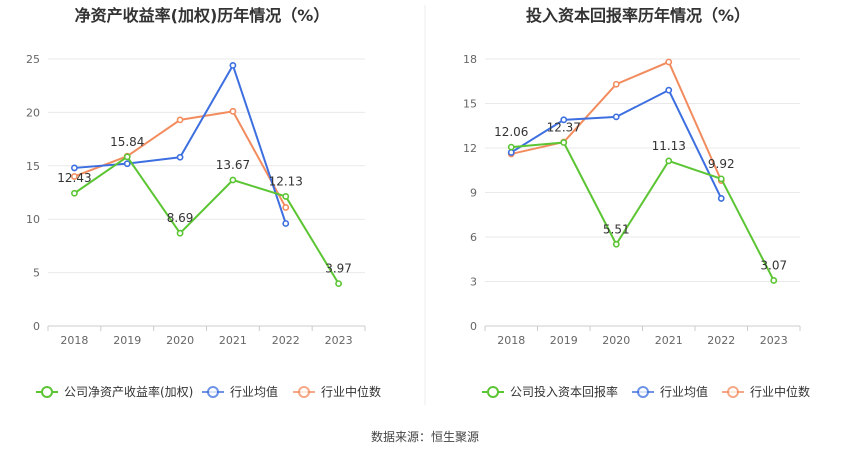 The width and height of the screenshot is (850, 459). I want to click on data-label: 12.43, so click(74, 178).